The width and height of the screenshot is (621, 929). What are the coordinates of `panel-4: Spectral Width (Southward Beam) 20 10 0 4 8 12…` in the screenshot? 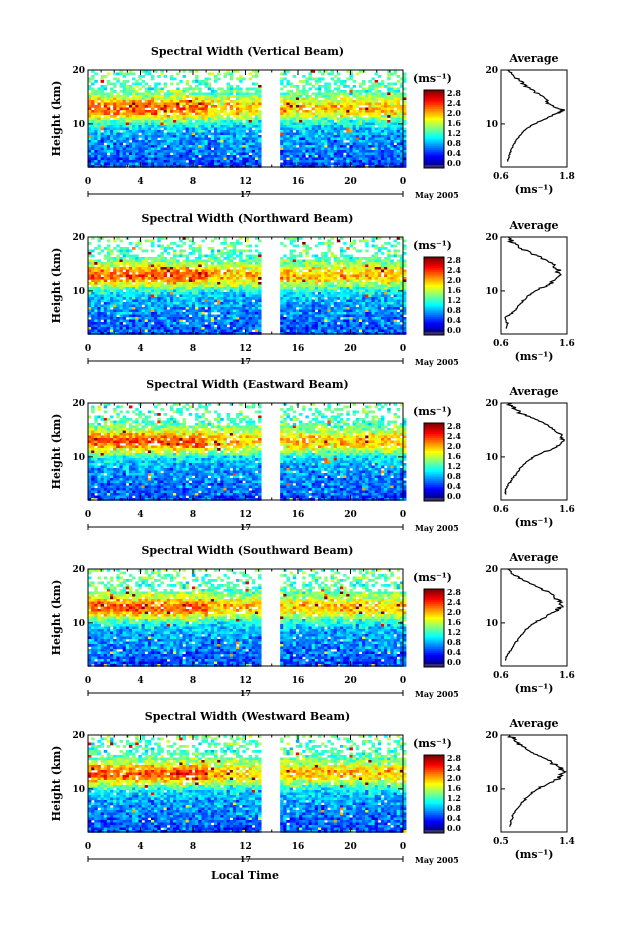 It's located at (312, 621).